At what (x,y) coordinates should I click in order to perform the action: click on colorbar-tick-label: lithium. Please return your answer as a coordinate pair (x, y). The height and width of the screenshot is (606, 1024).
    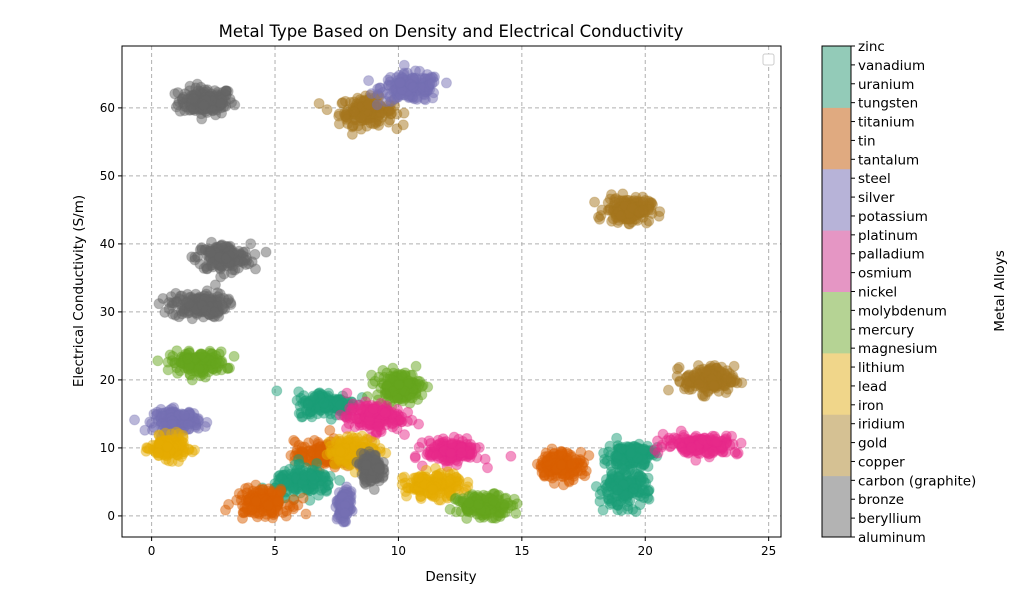
    Looking at the image, I should click on (881, 368).